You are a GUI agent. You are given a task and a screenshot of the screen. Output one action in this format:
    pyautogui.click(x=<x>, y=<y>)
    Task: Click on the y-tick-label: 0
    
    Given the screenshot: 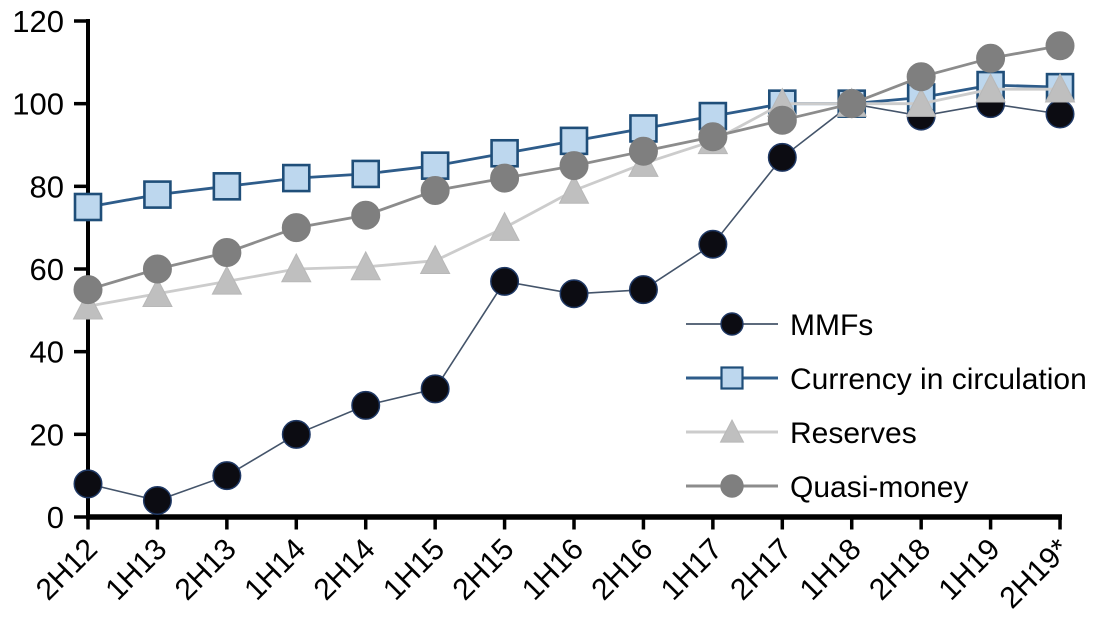 What is the action you would take?
    pyautogui.click(x=55, y=517)
    